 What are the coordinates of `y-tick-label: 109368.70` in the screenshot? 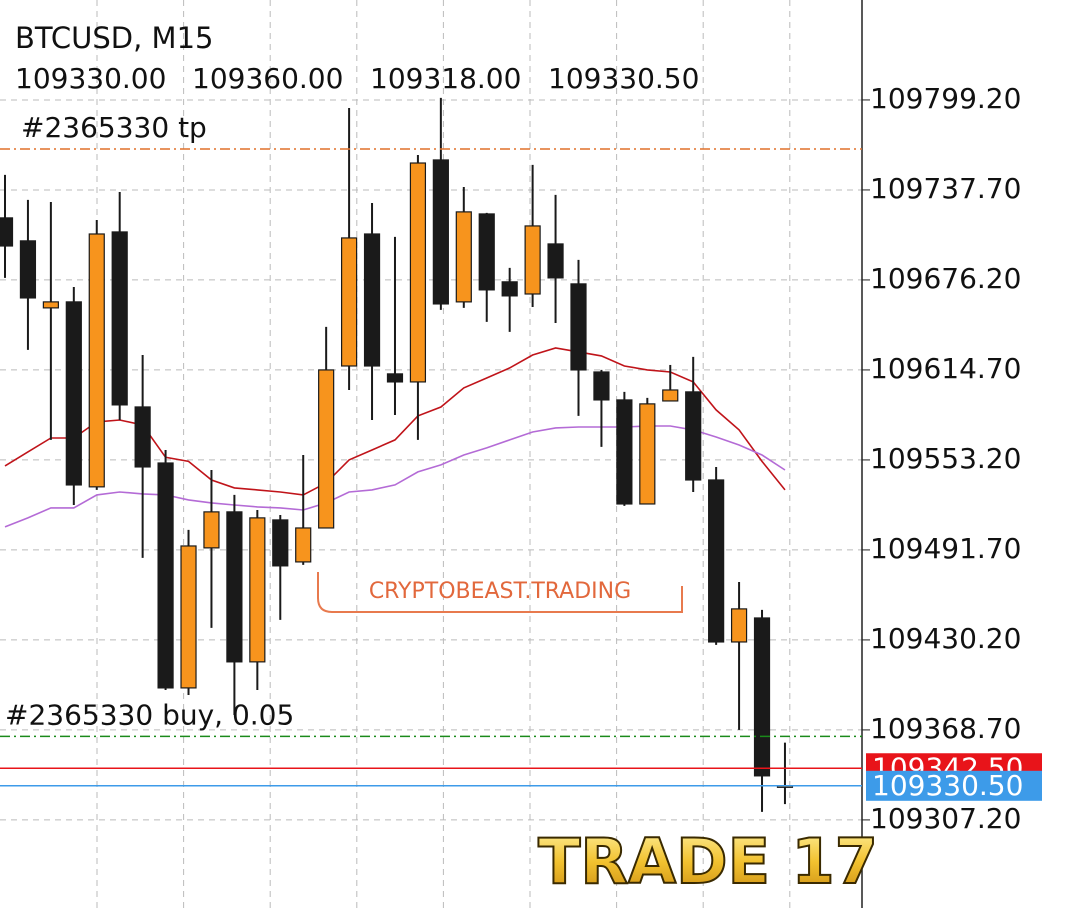 It's located at (945, 728).